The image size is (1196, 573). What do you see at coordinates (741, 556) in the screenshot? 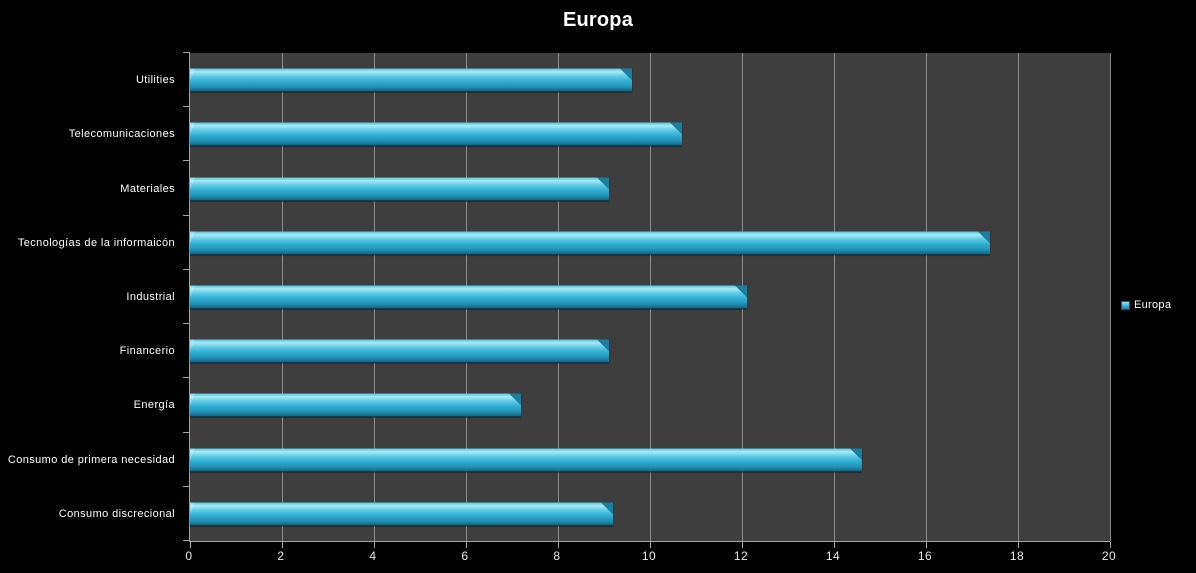
I see `x-axis-tick-label: 12` at bounding box center [741, 556].